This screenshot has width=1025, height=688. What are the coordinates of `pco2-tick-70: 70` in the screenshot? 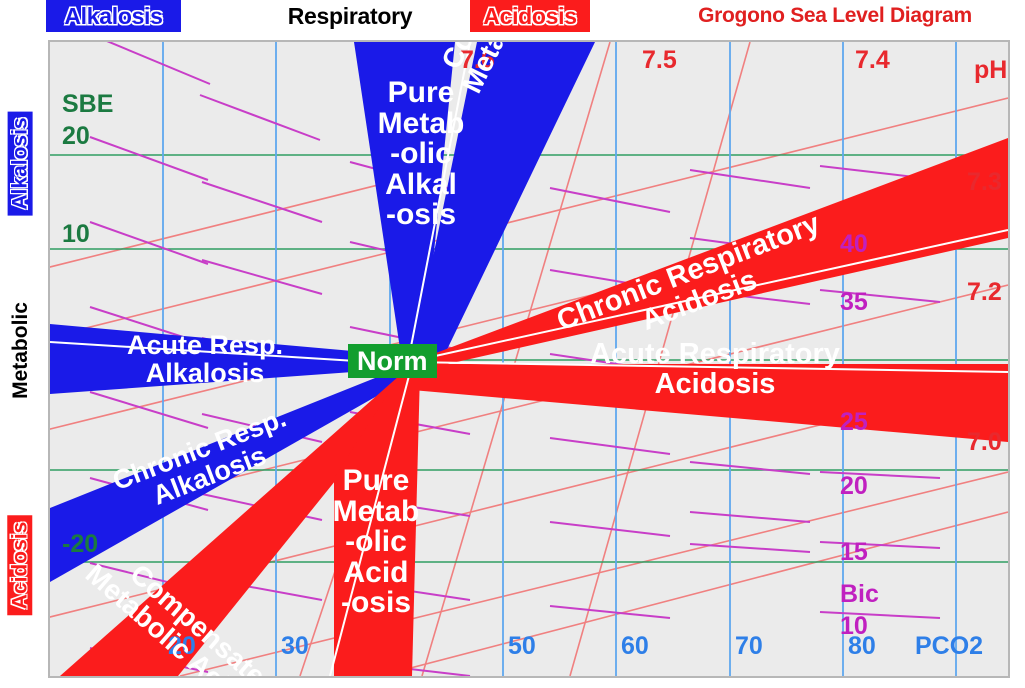 It's located at (749, 646).